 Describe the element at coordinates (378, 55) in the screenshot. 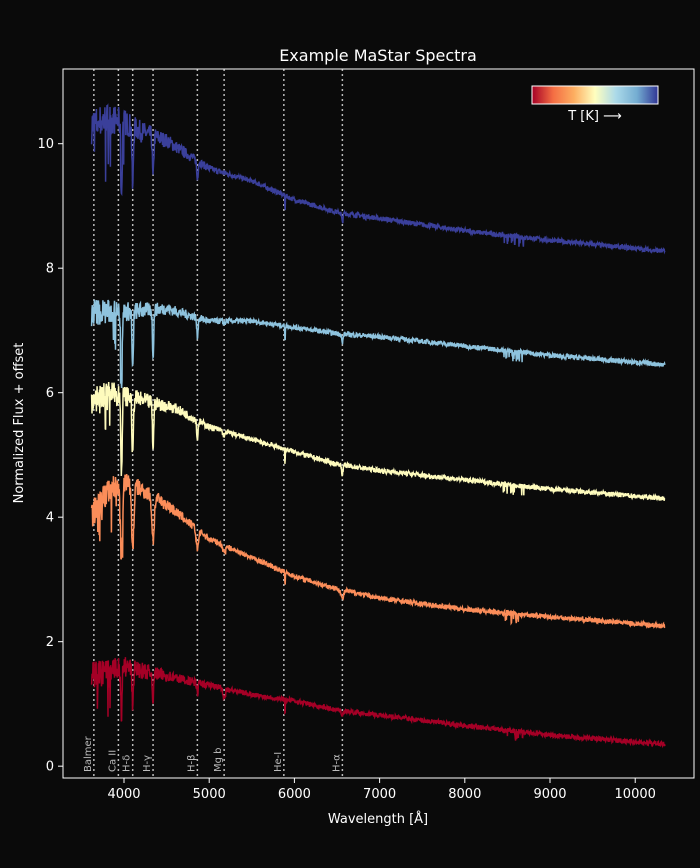

I see `chart-title: Example MaStar Spectra` at that location.